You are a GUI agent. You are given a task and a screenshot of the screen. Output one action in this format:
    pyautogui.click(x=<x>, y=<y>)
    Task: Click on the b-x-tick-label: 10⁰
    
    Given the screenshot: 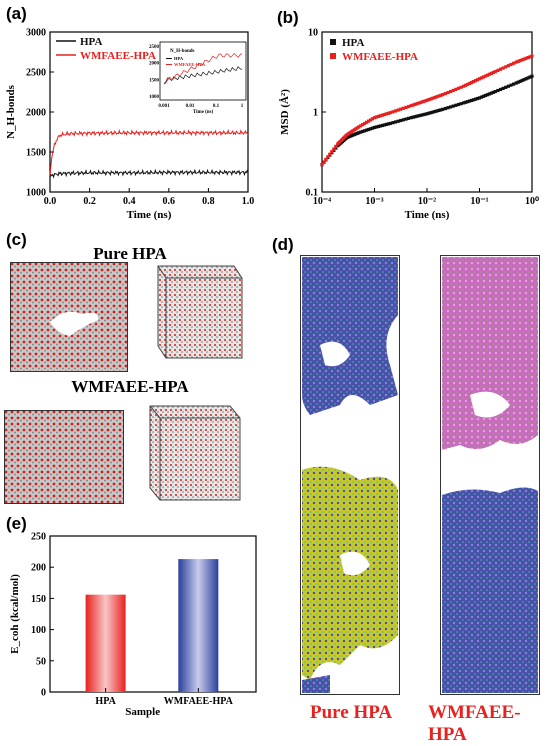 What is the action you would take?
    pyautogui.click(x=532, y=201)
    